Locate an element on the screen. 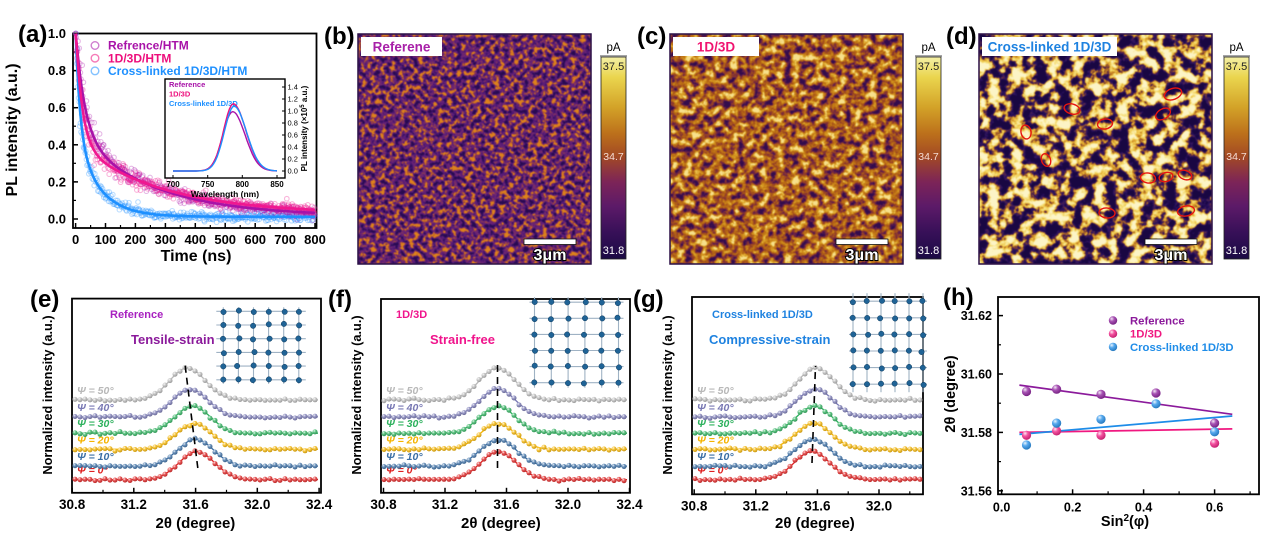 This screenshot has height=552, width=1270. svg-text: PL intensity (×105 a.u.) is located at coordinates (304, 128).